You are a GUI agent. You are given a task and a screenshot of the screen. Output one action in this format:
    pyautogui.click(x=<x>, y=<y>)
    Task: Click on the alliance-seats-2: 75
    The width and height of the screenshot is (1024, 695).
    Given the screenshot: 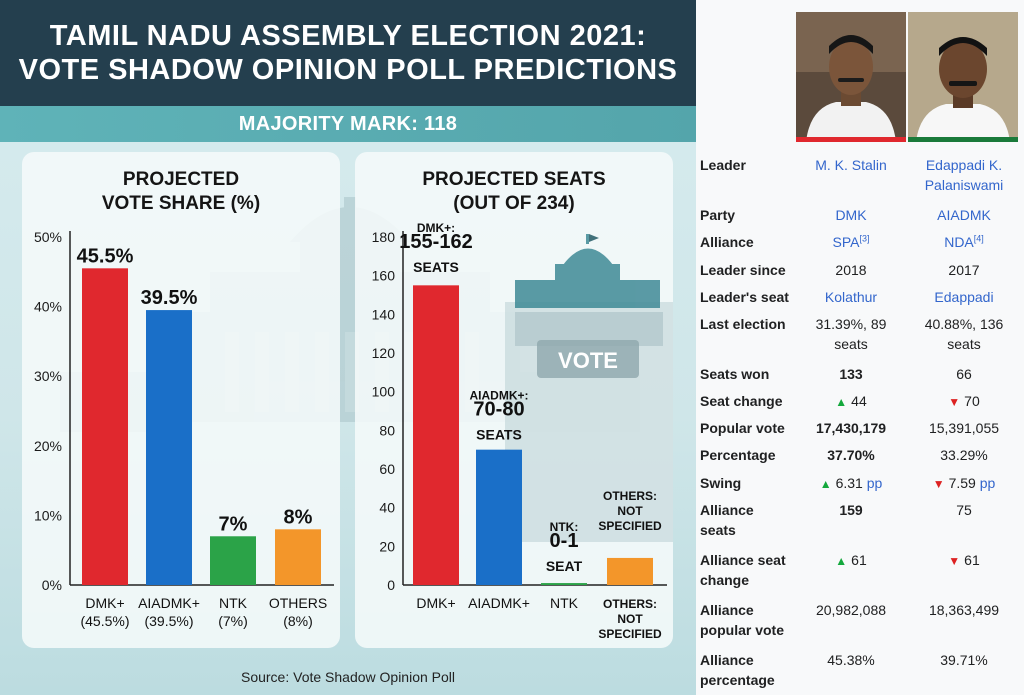 What is the action you would take?
    pyautogui.click(x=964, y=510)
    